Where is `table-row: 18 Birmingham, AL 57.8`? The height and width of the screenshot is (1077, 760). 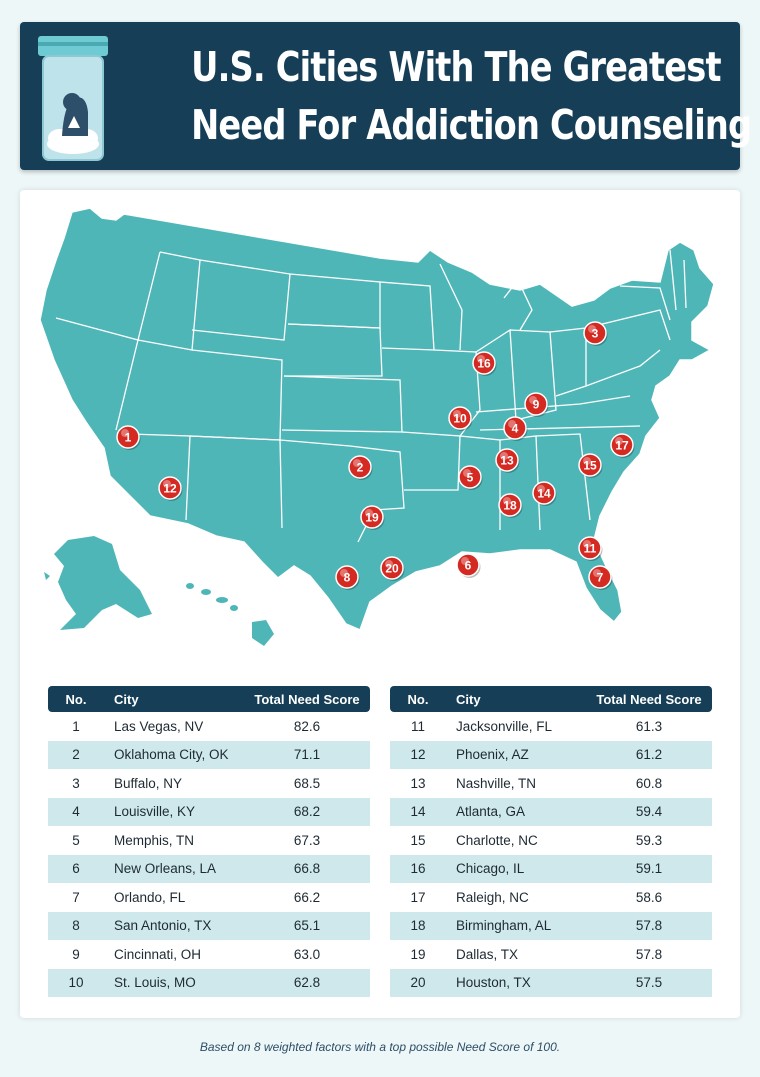
table-row: 18 Birmingham, AL 57.8 is located at coordinates (551, 925).